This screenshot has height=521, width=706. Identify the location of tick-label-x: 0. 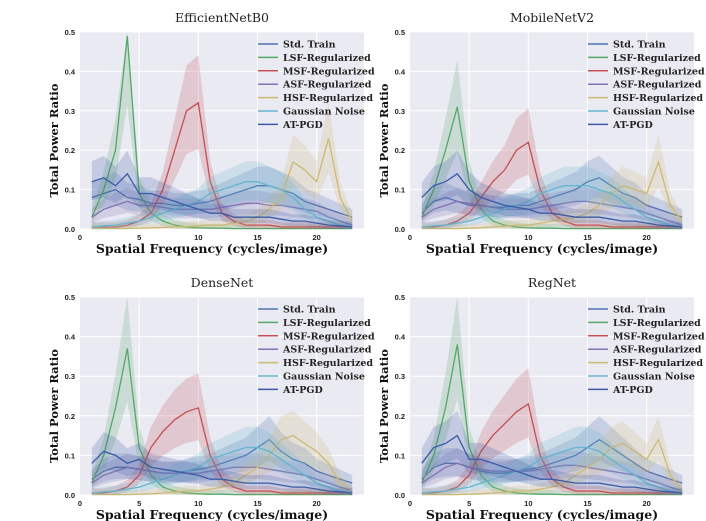
(410, 503).